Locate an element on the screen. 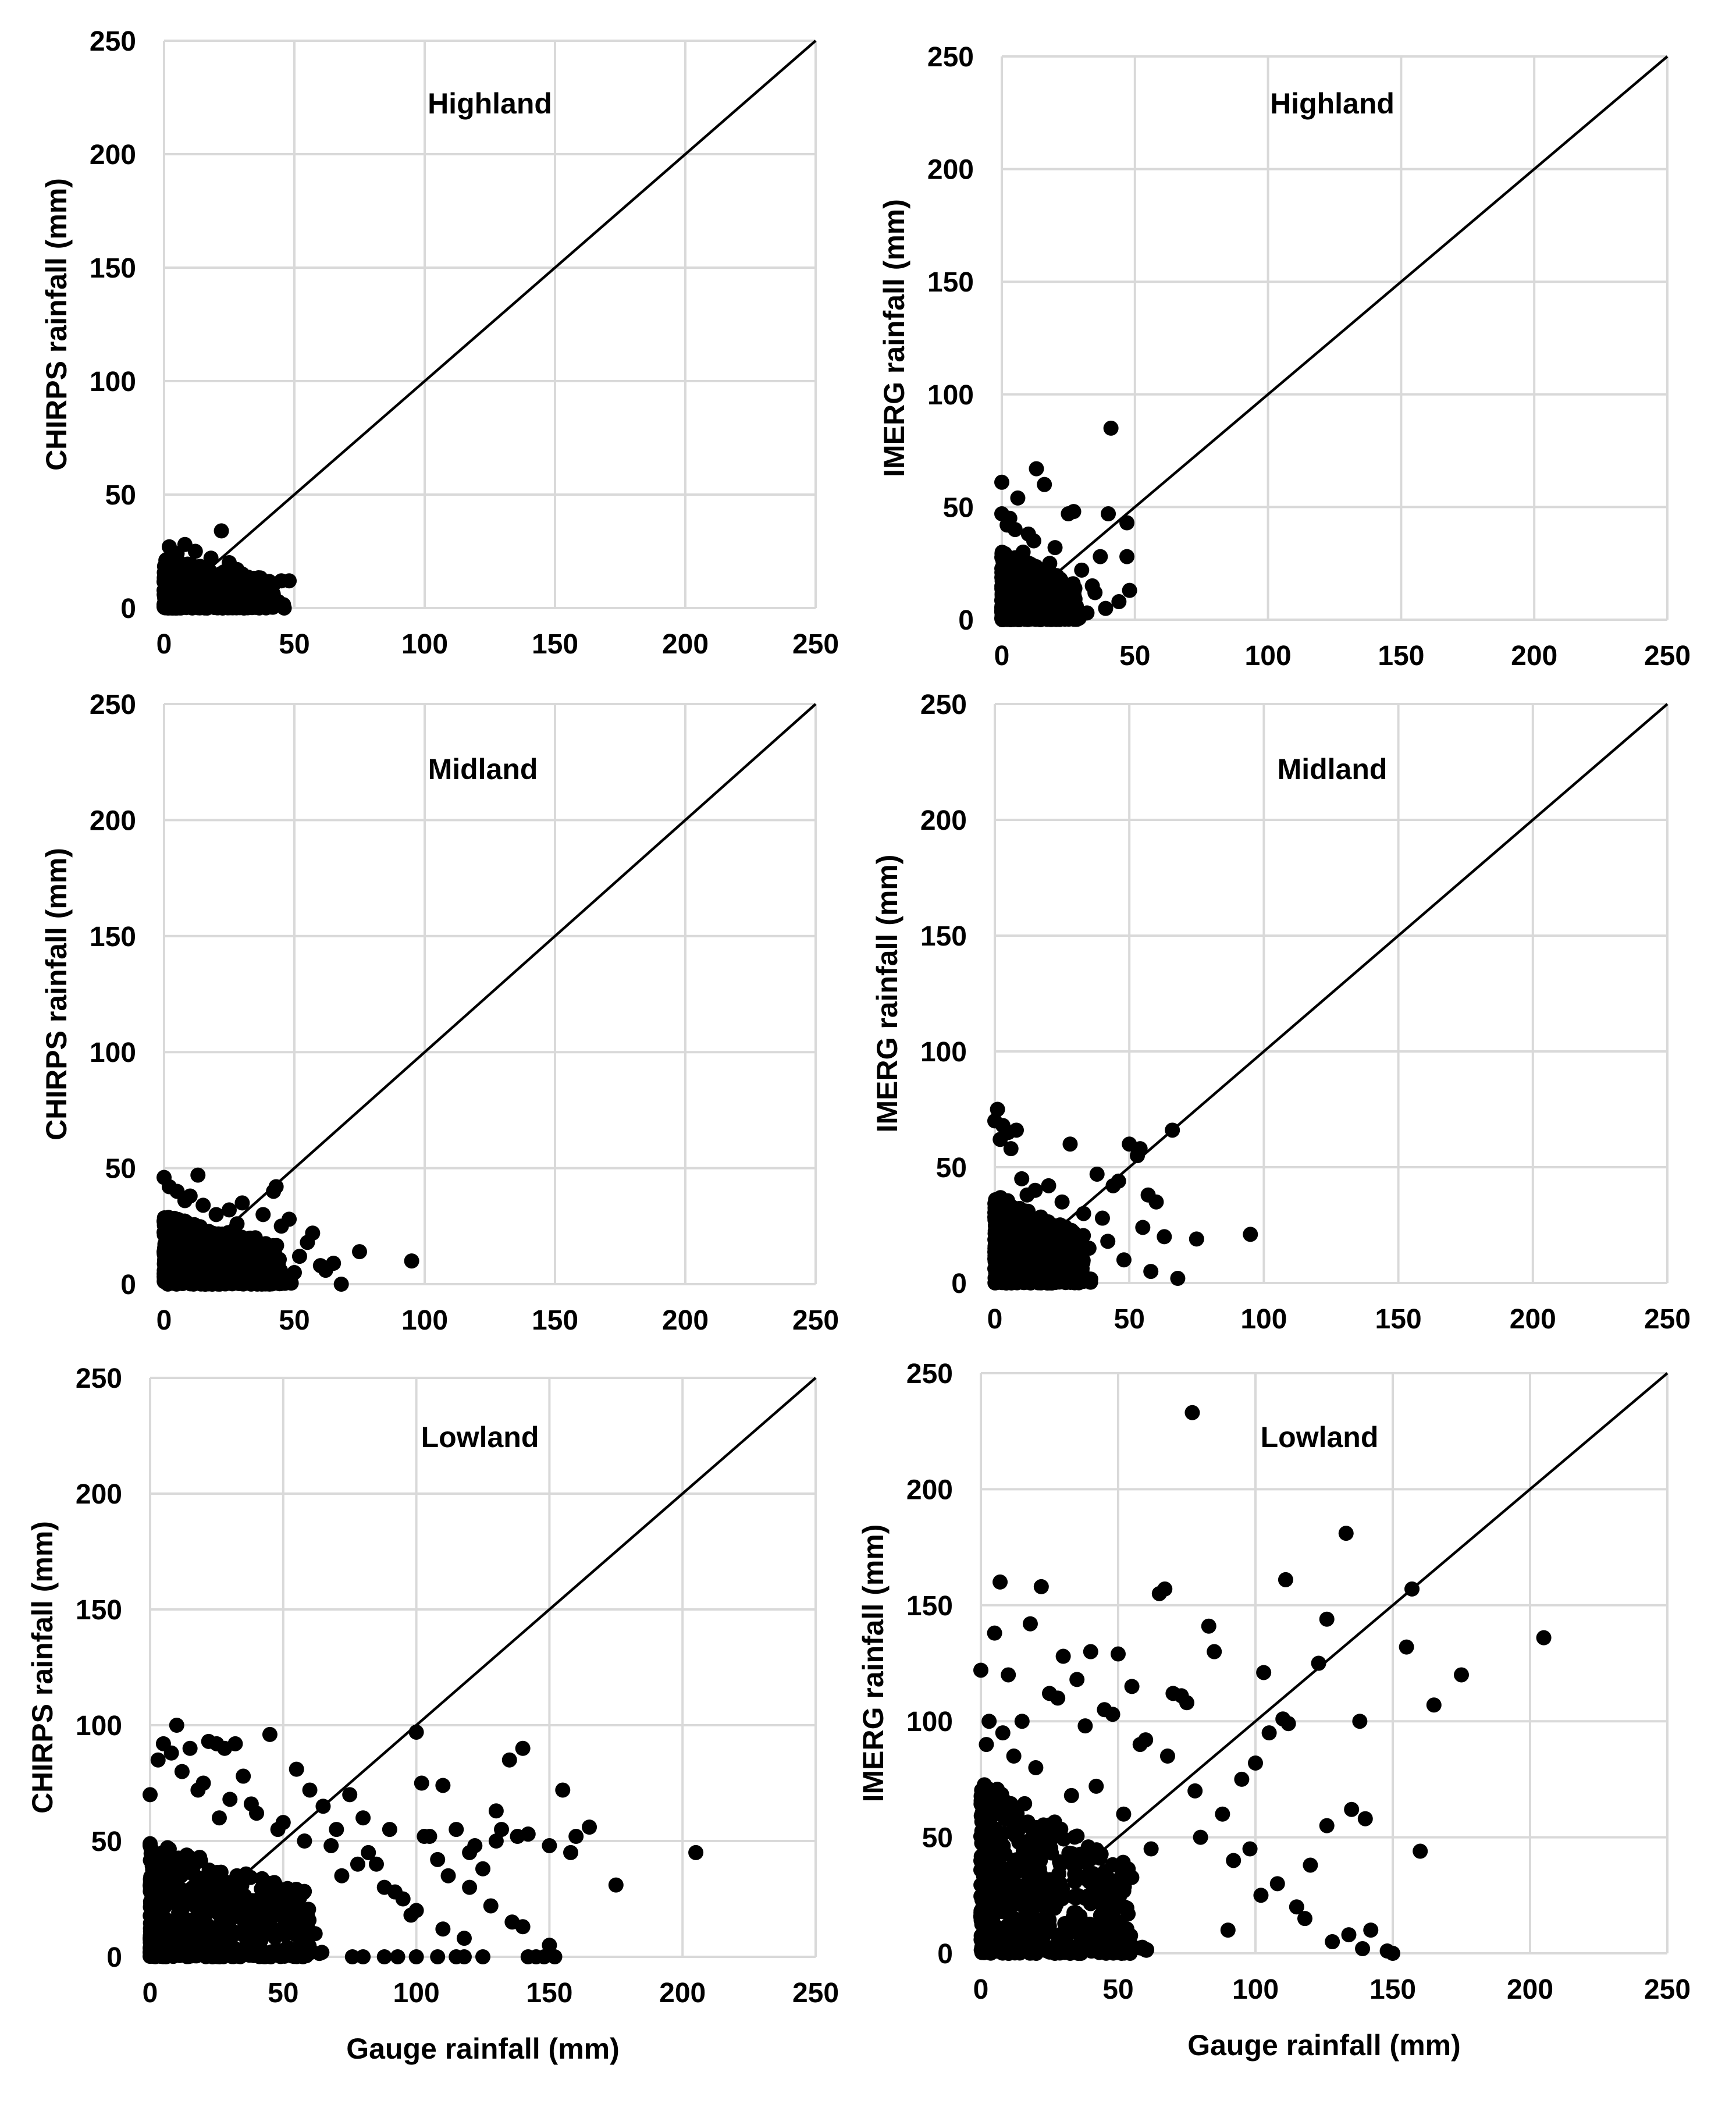 Image resolution: width=1736 pixels, height=2111 pixels. x-tick-label: 0 is located at coordinates (1002, 656).